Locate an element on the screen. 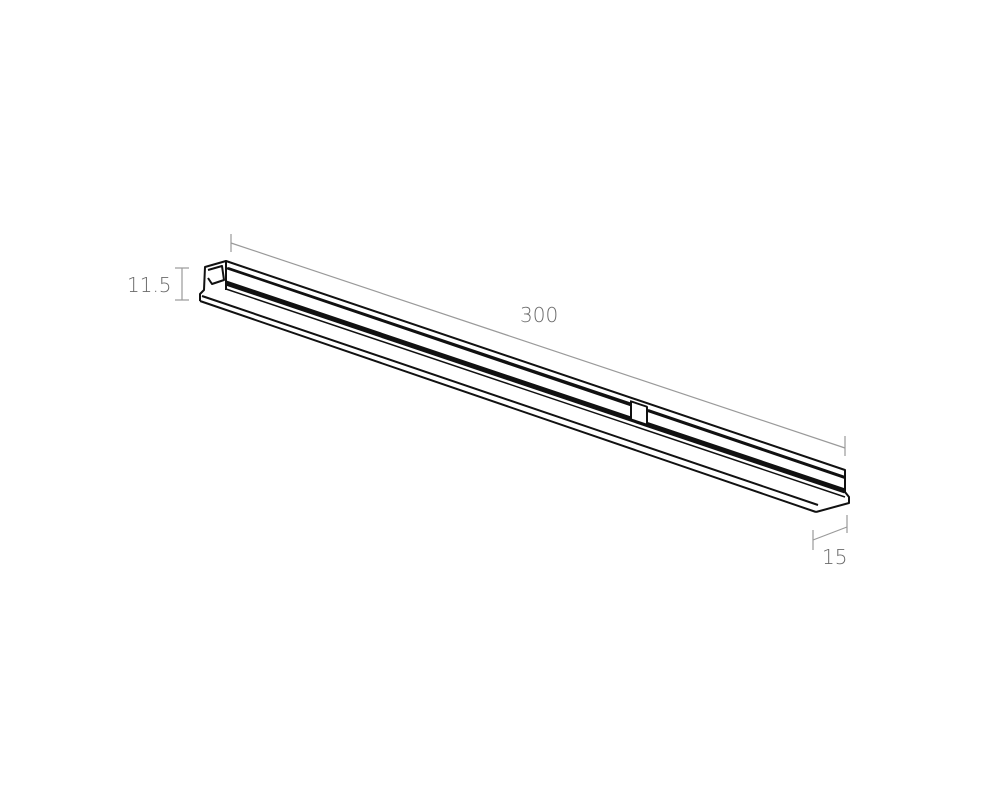 Image resolution: width=1000 pixels, height=797 pixels. connector is located at coordinates (639, 413).